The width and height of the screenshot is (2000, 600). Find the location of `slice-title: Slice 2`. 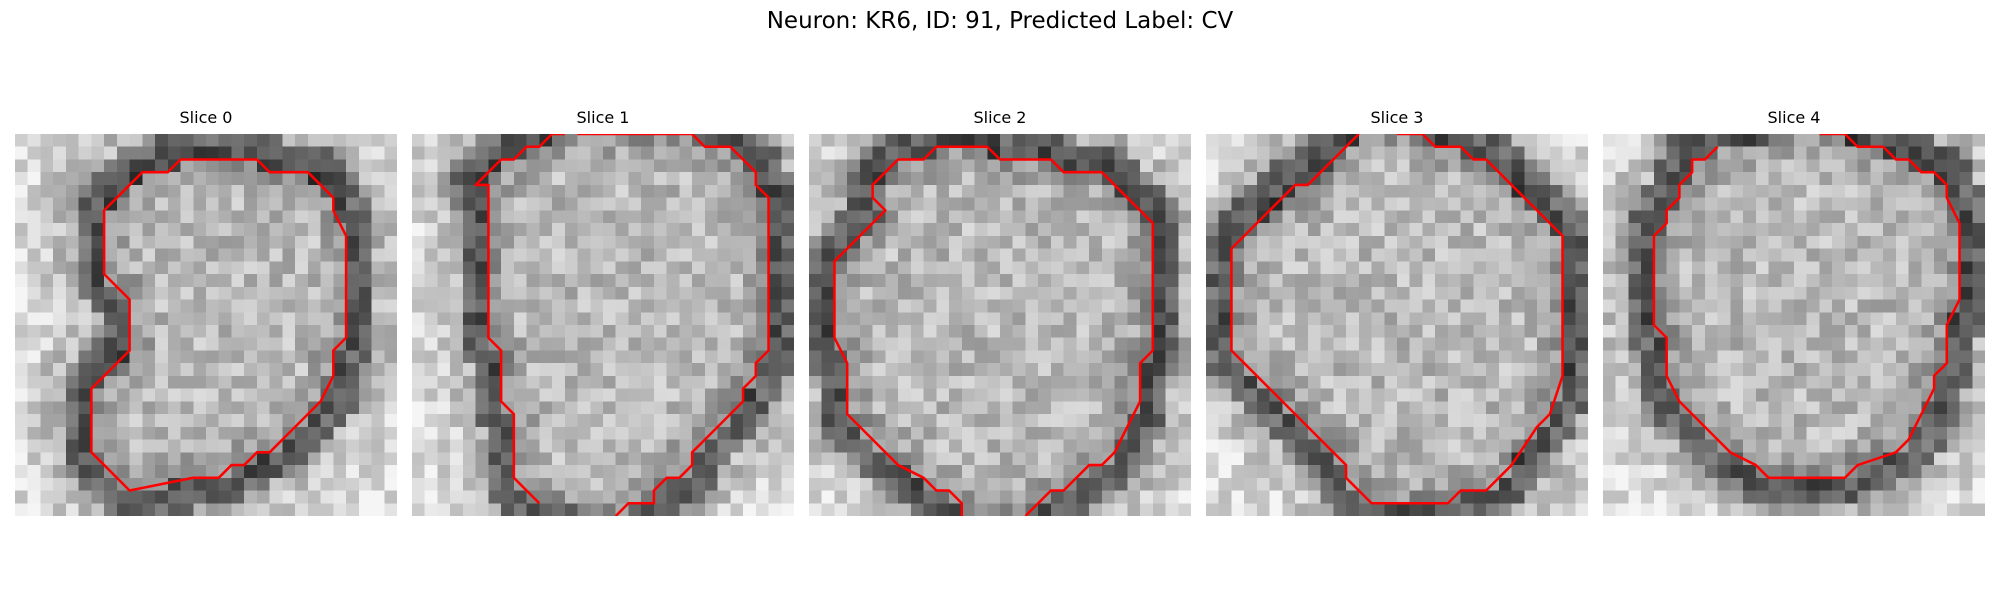

slice-title: Slice 2 is located at coordinates (1000, 117).